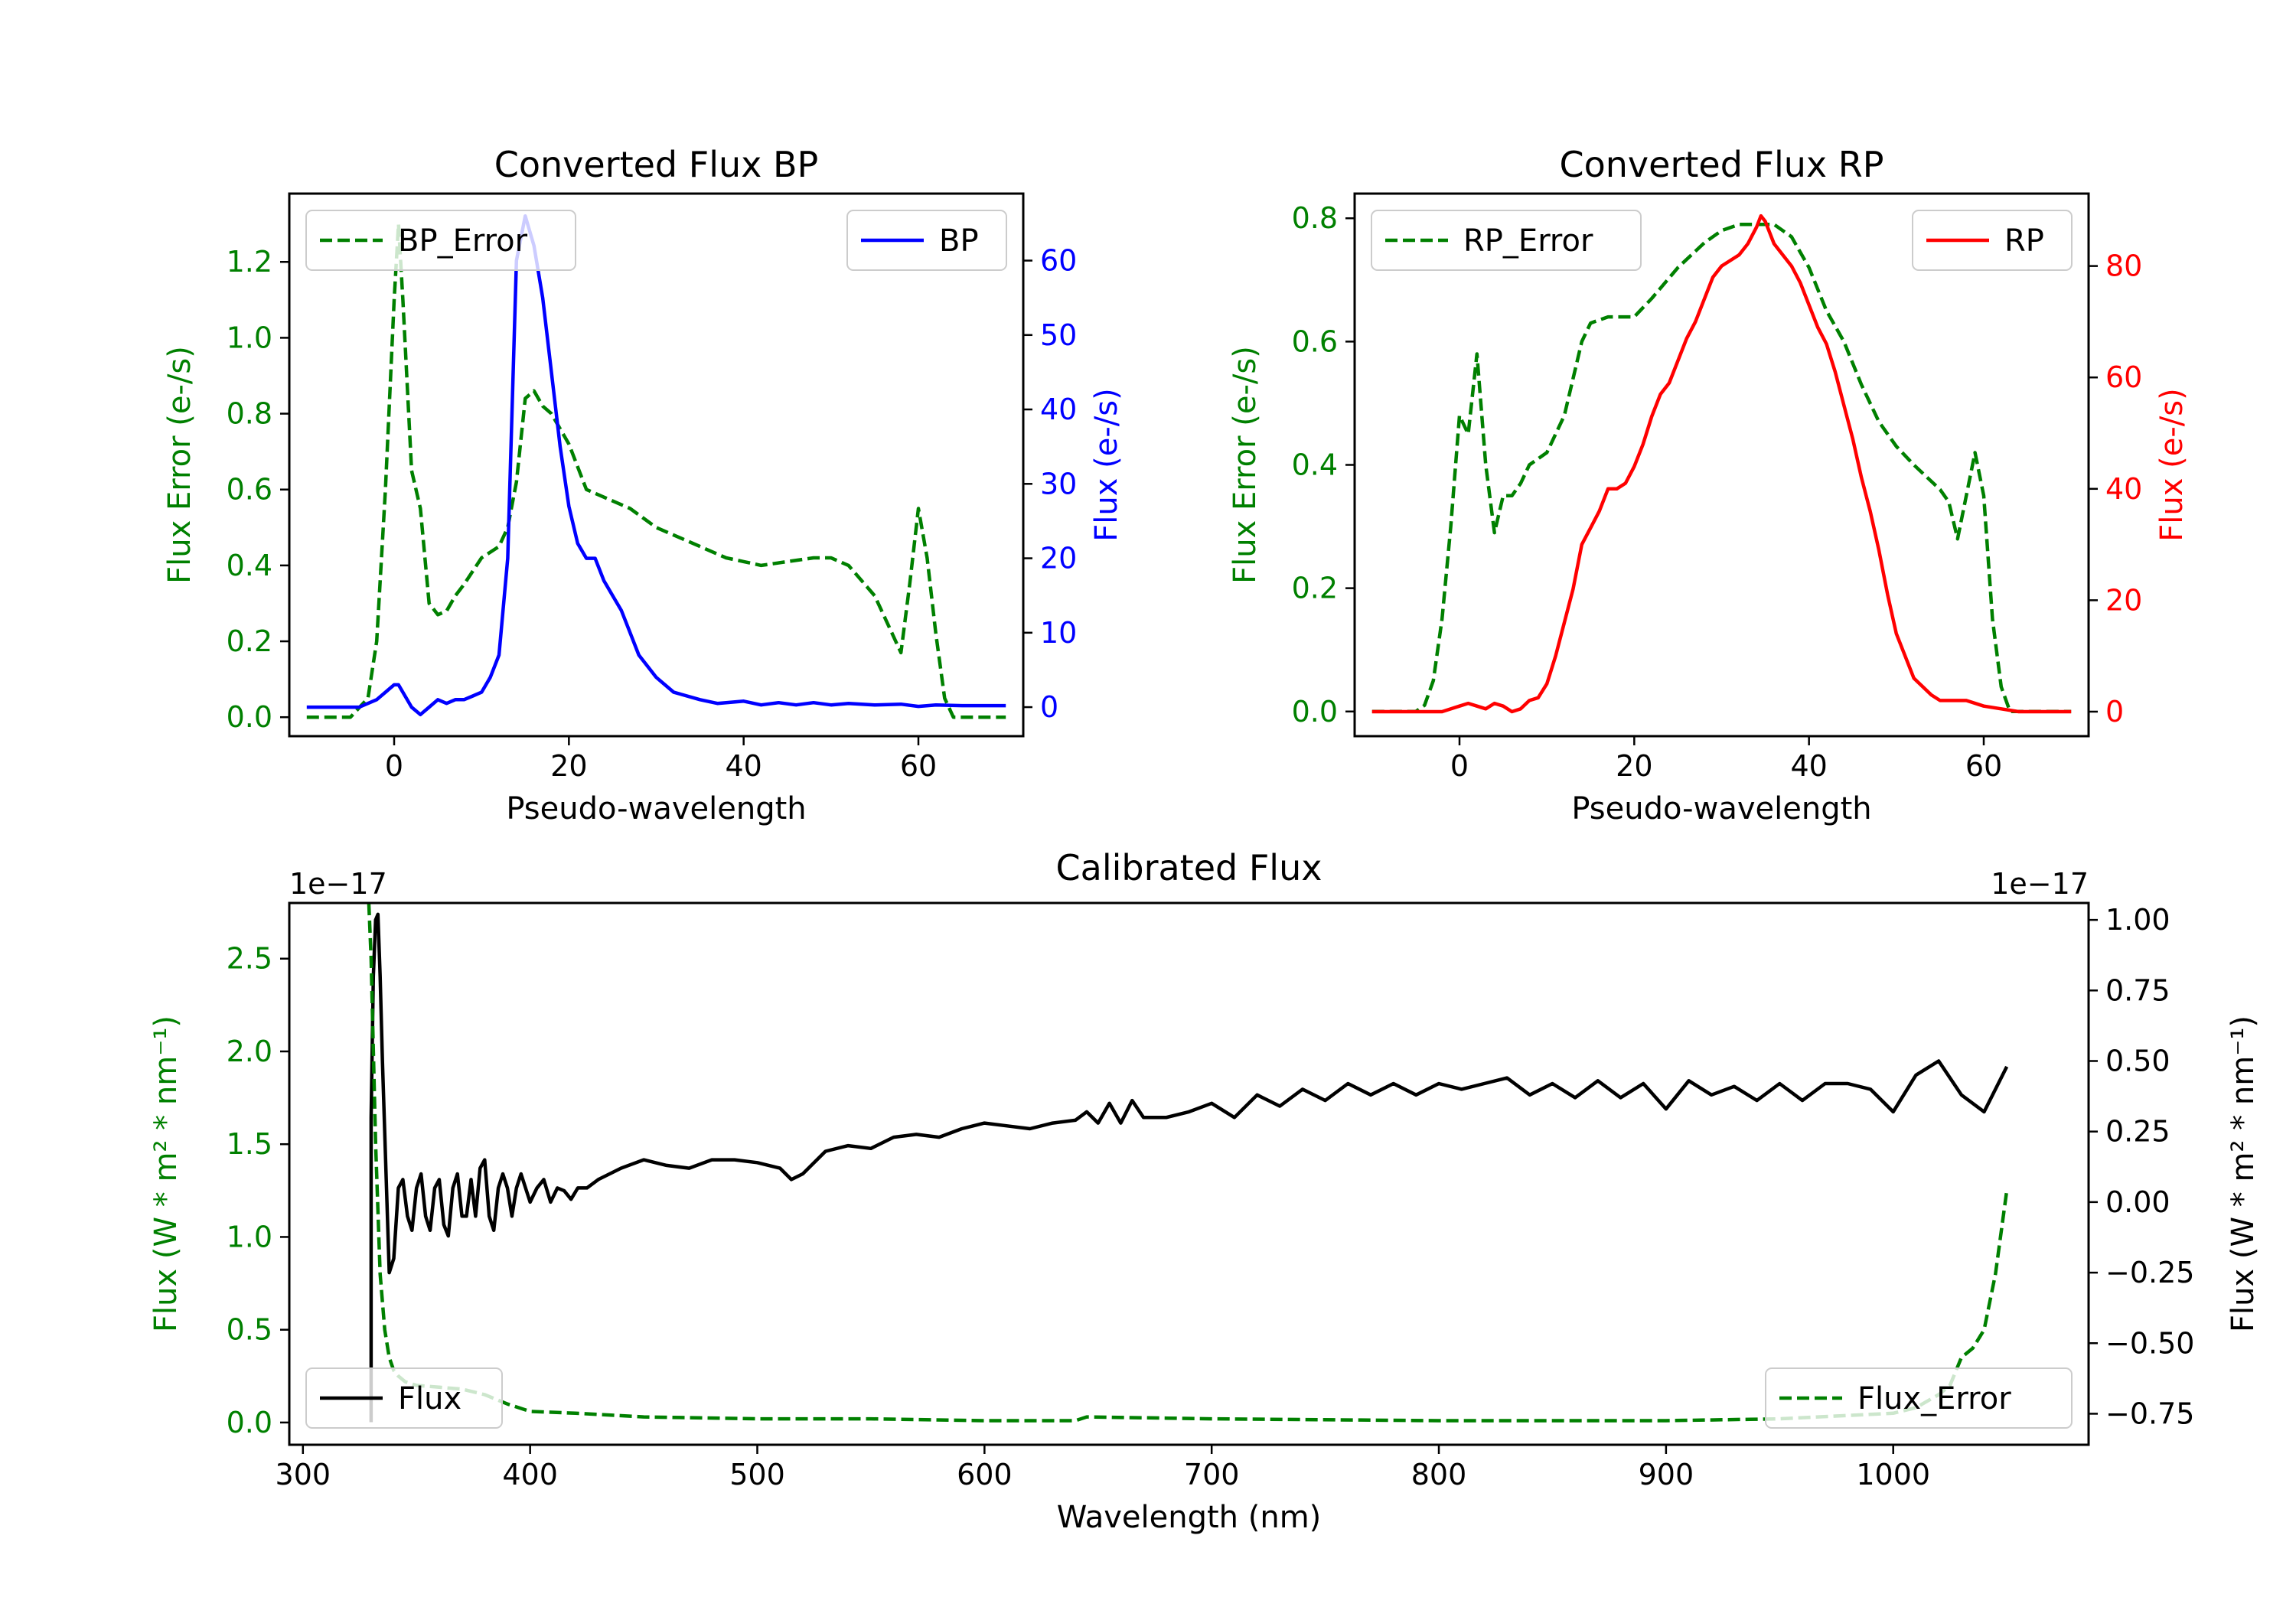 This screenshot has width=2296, height=1607. What do you see at coordinates (249, 262) in the screenshot?
I see `y-left-tick-label: 1.2` at bounding box center [249, 262].